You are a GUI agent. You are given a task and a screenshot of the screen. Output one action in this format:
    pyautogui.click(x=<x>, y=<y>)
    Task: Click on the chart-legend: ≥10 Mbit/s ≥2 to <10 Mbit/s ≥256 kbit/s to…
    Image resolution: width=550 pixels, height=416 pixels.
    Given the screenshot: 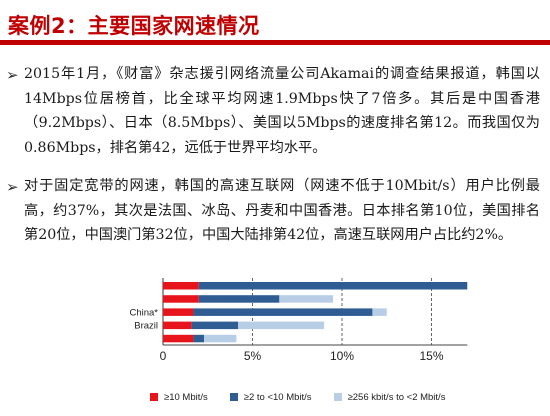 What is the action you would take?
    pyautogui.click(x=308, y=397)
    